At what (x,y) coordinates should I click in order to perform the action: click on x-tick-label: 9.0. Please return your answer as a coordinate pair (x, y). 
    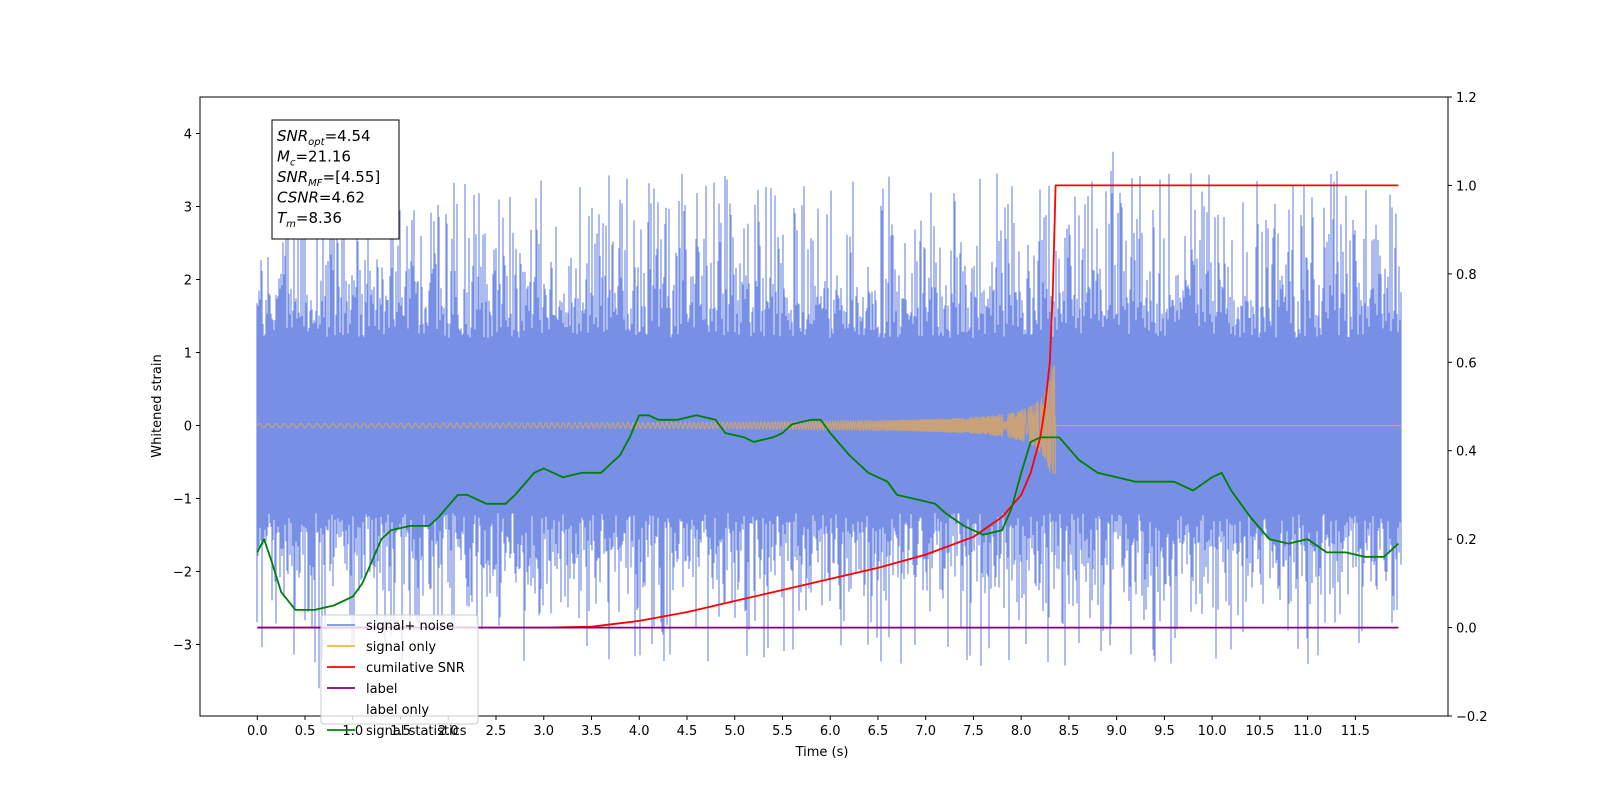
    Looking at the image, I should click on (1116, 731).